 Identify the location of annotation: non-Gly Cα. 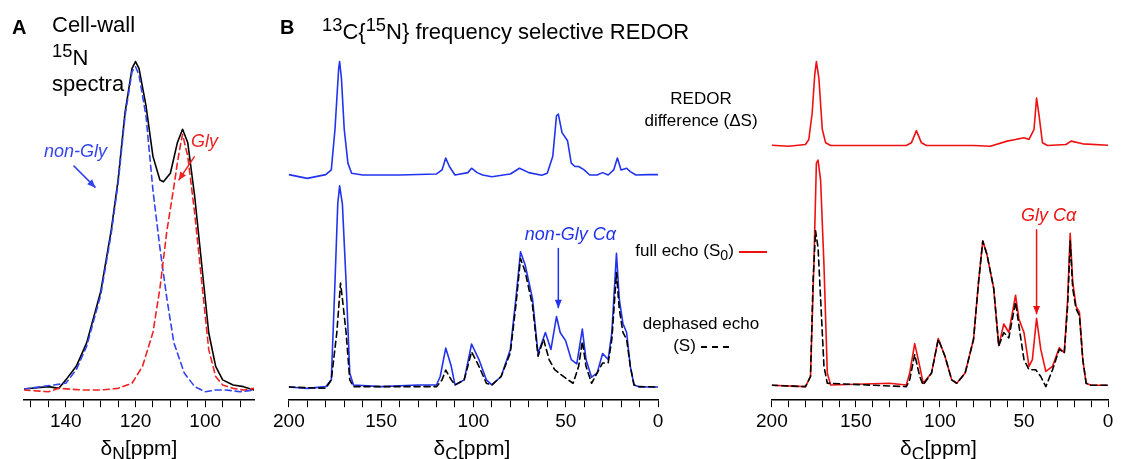
(570, 233).